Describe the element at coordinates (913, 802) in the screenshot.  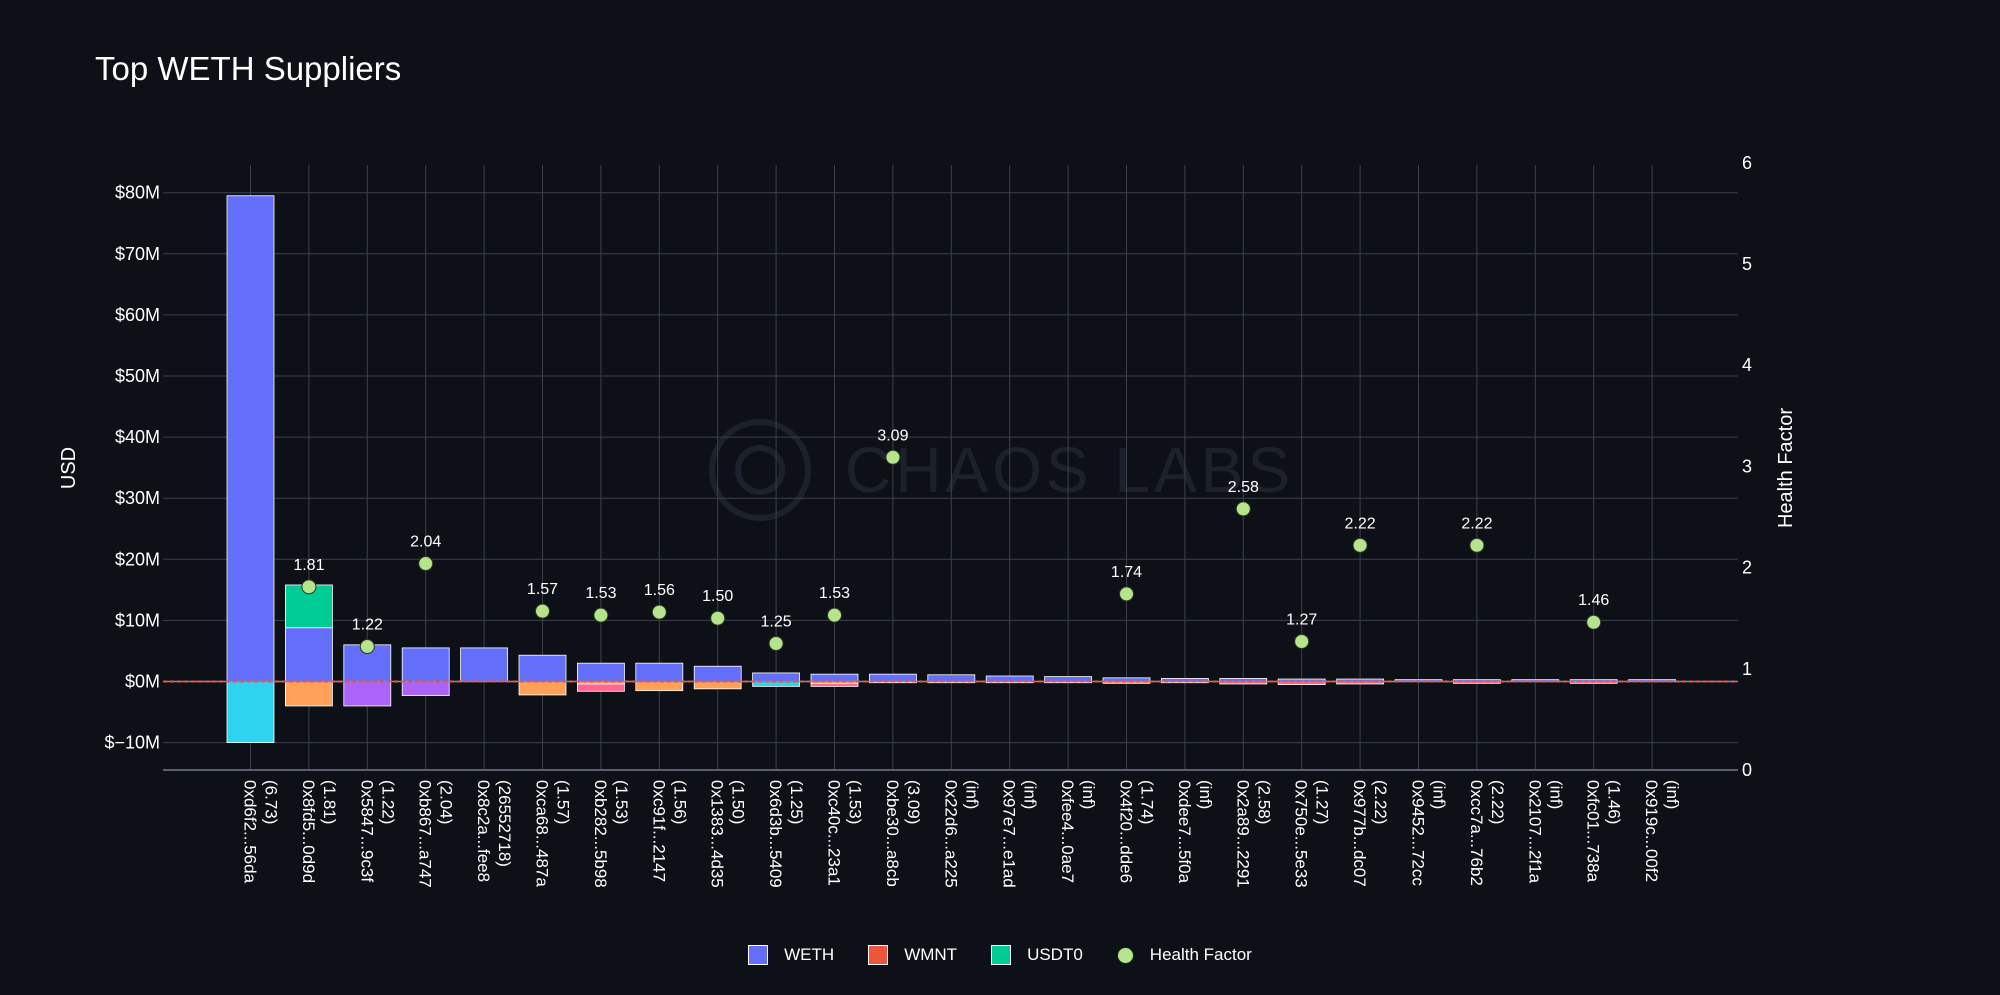
I see `x-tick-health: (3.09)` at that location.